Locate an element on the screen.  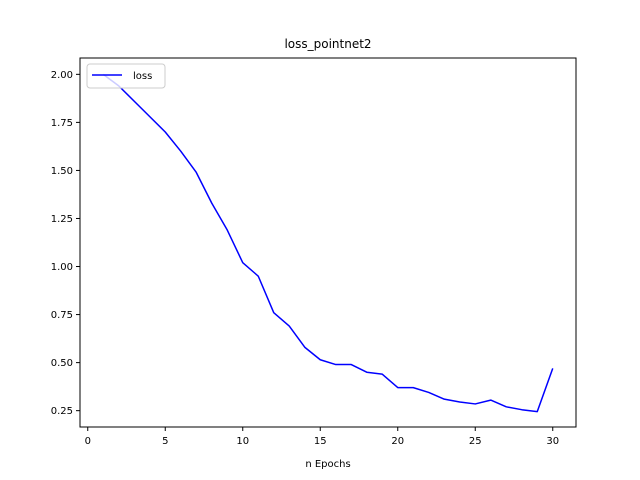
y-tick-label: 1.00 is located at coordinates (62, 267).